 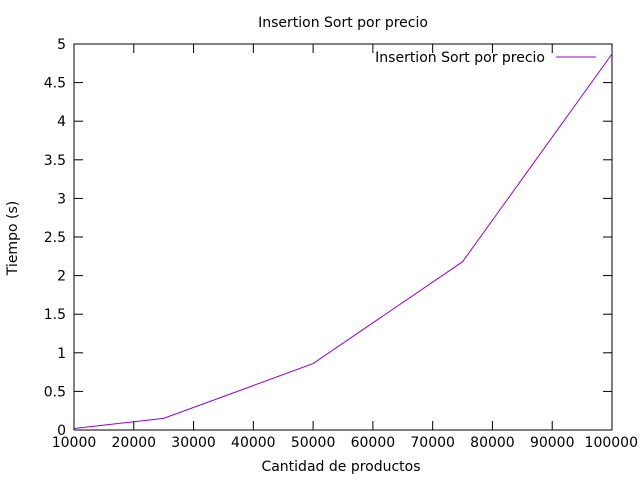 What do you see at coordinates (340, 467) in the screenshot?
I see `x-axis-label: Cantidad de productos` at bounding box center [340, 467].